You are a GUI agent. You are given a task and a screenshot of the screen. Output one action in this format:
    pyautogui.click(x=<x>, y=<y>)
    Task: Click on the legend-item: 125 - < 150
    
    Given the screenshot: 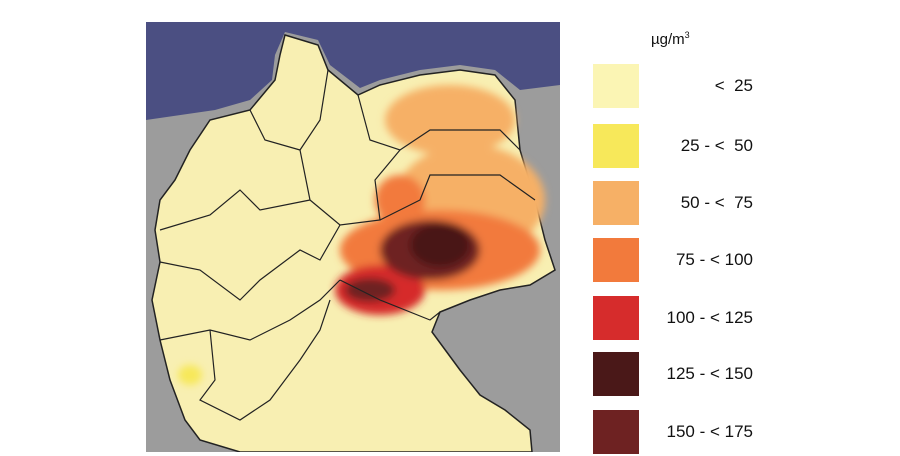 What is the action you would take?
    pyautogui.click(x=673, y=375)
    